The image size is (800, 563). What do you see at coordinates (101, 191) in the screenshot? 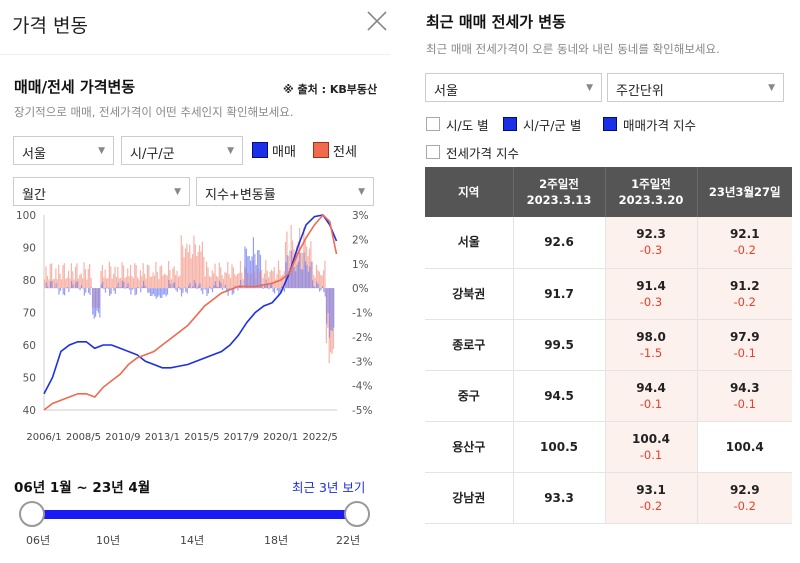
I see `period-select: 월간 ▼` at bounding box center [101, 191].